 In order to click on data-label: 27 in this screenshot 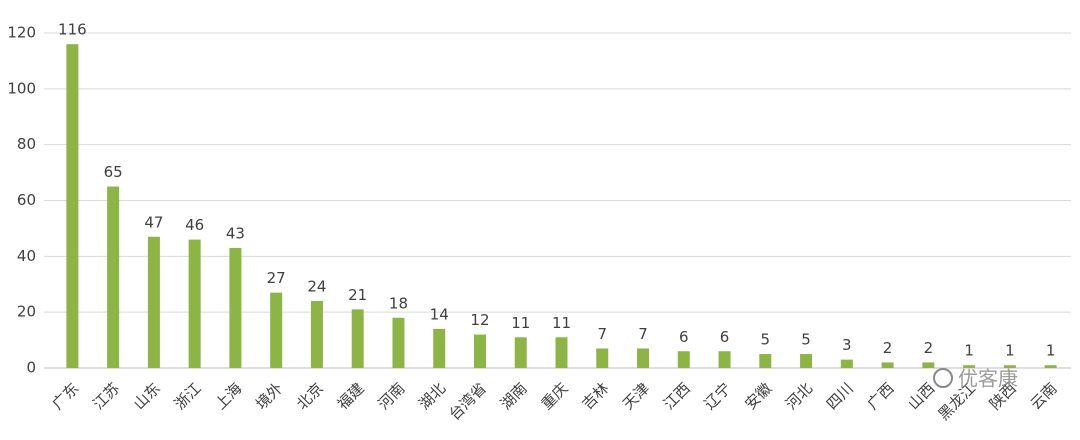, I will do `click(276, 278)`.